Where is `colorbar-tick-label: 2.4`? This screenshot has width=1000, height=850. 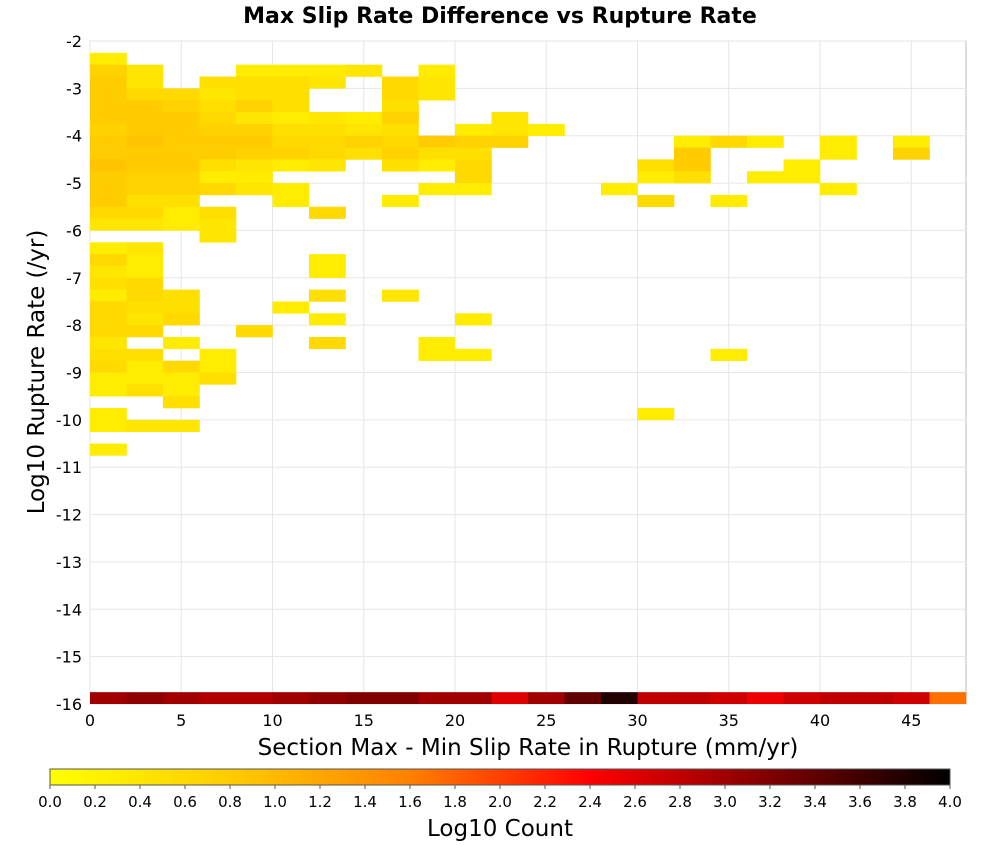 colorbar-tick-label: 2.4 is located at coordinates (590, 802).